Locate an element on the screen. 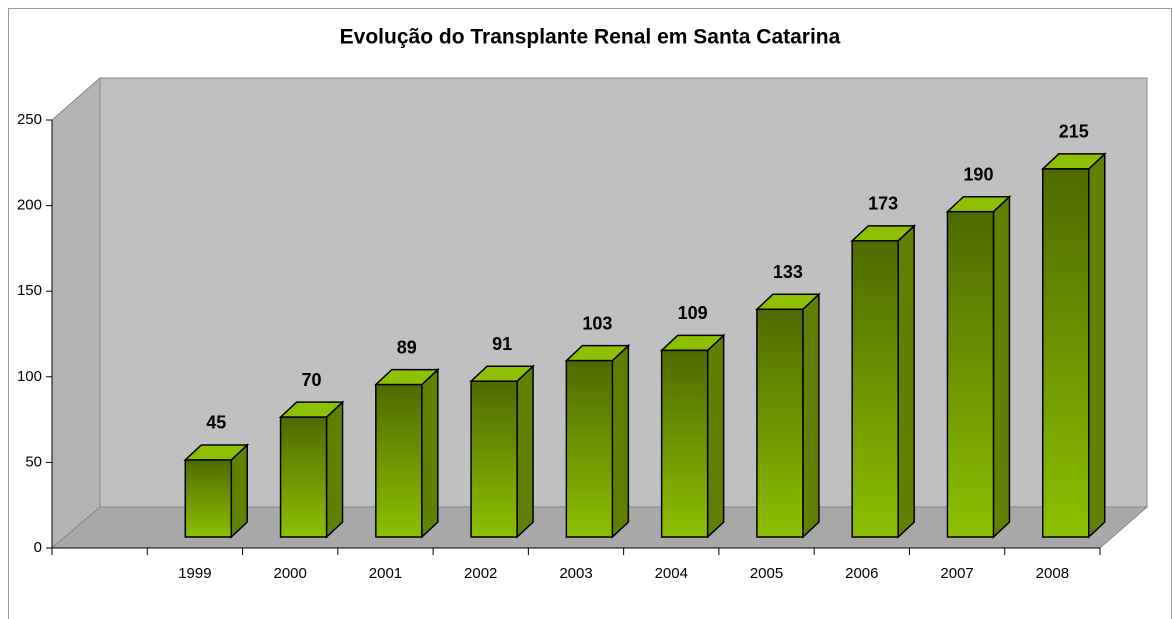  side-wall is located at coordinates (76, 313).